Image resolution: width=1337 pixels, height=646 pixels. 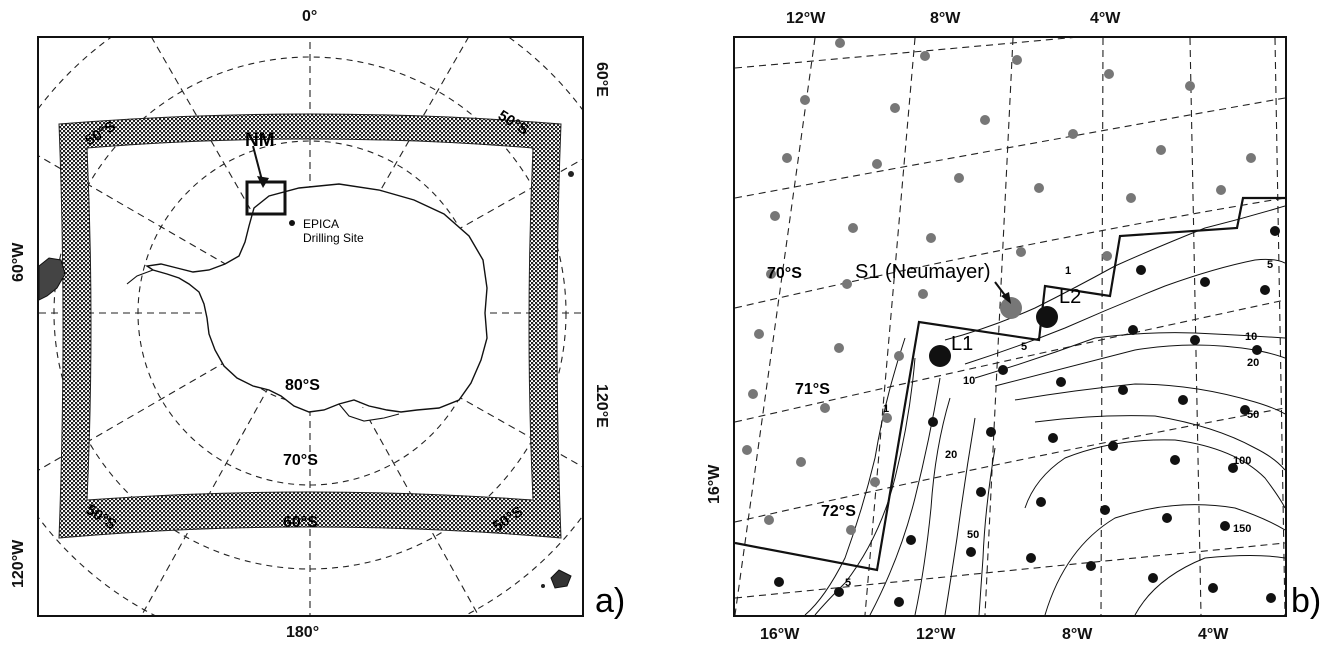 I want to click on panel-b-bottom-label-8w: 8°W, so click(x=1077, y=634).